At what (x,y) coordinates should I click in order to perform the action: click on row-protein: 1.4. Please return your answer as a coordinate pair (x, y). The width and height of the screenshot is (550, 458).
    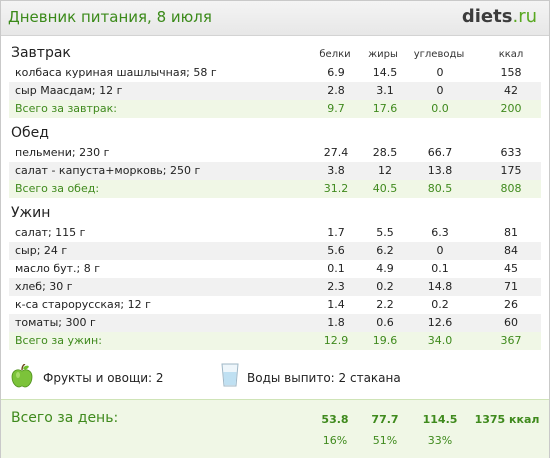
    Looking at the image, I should click on (336, 304).